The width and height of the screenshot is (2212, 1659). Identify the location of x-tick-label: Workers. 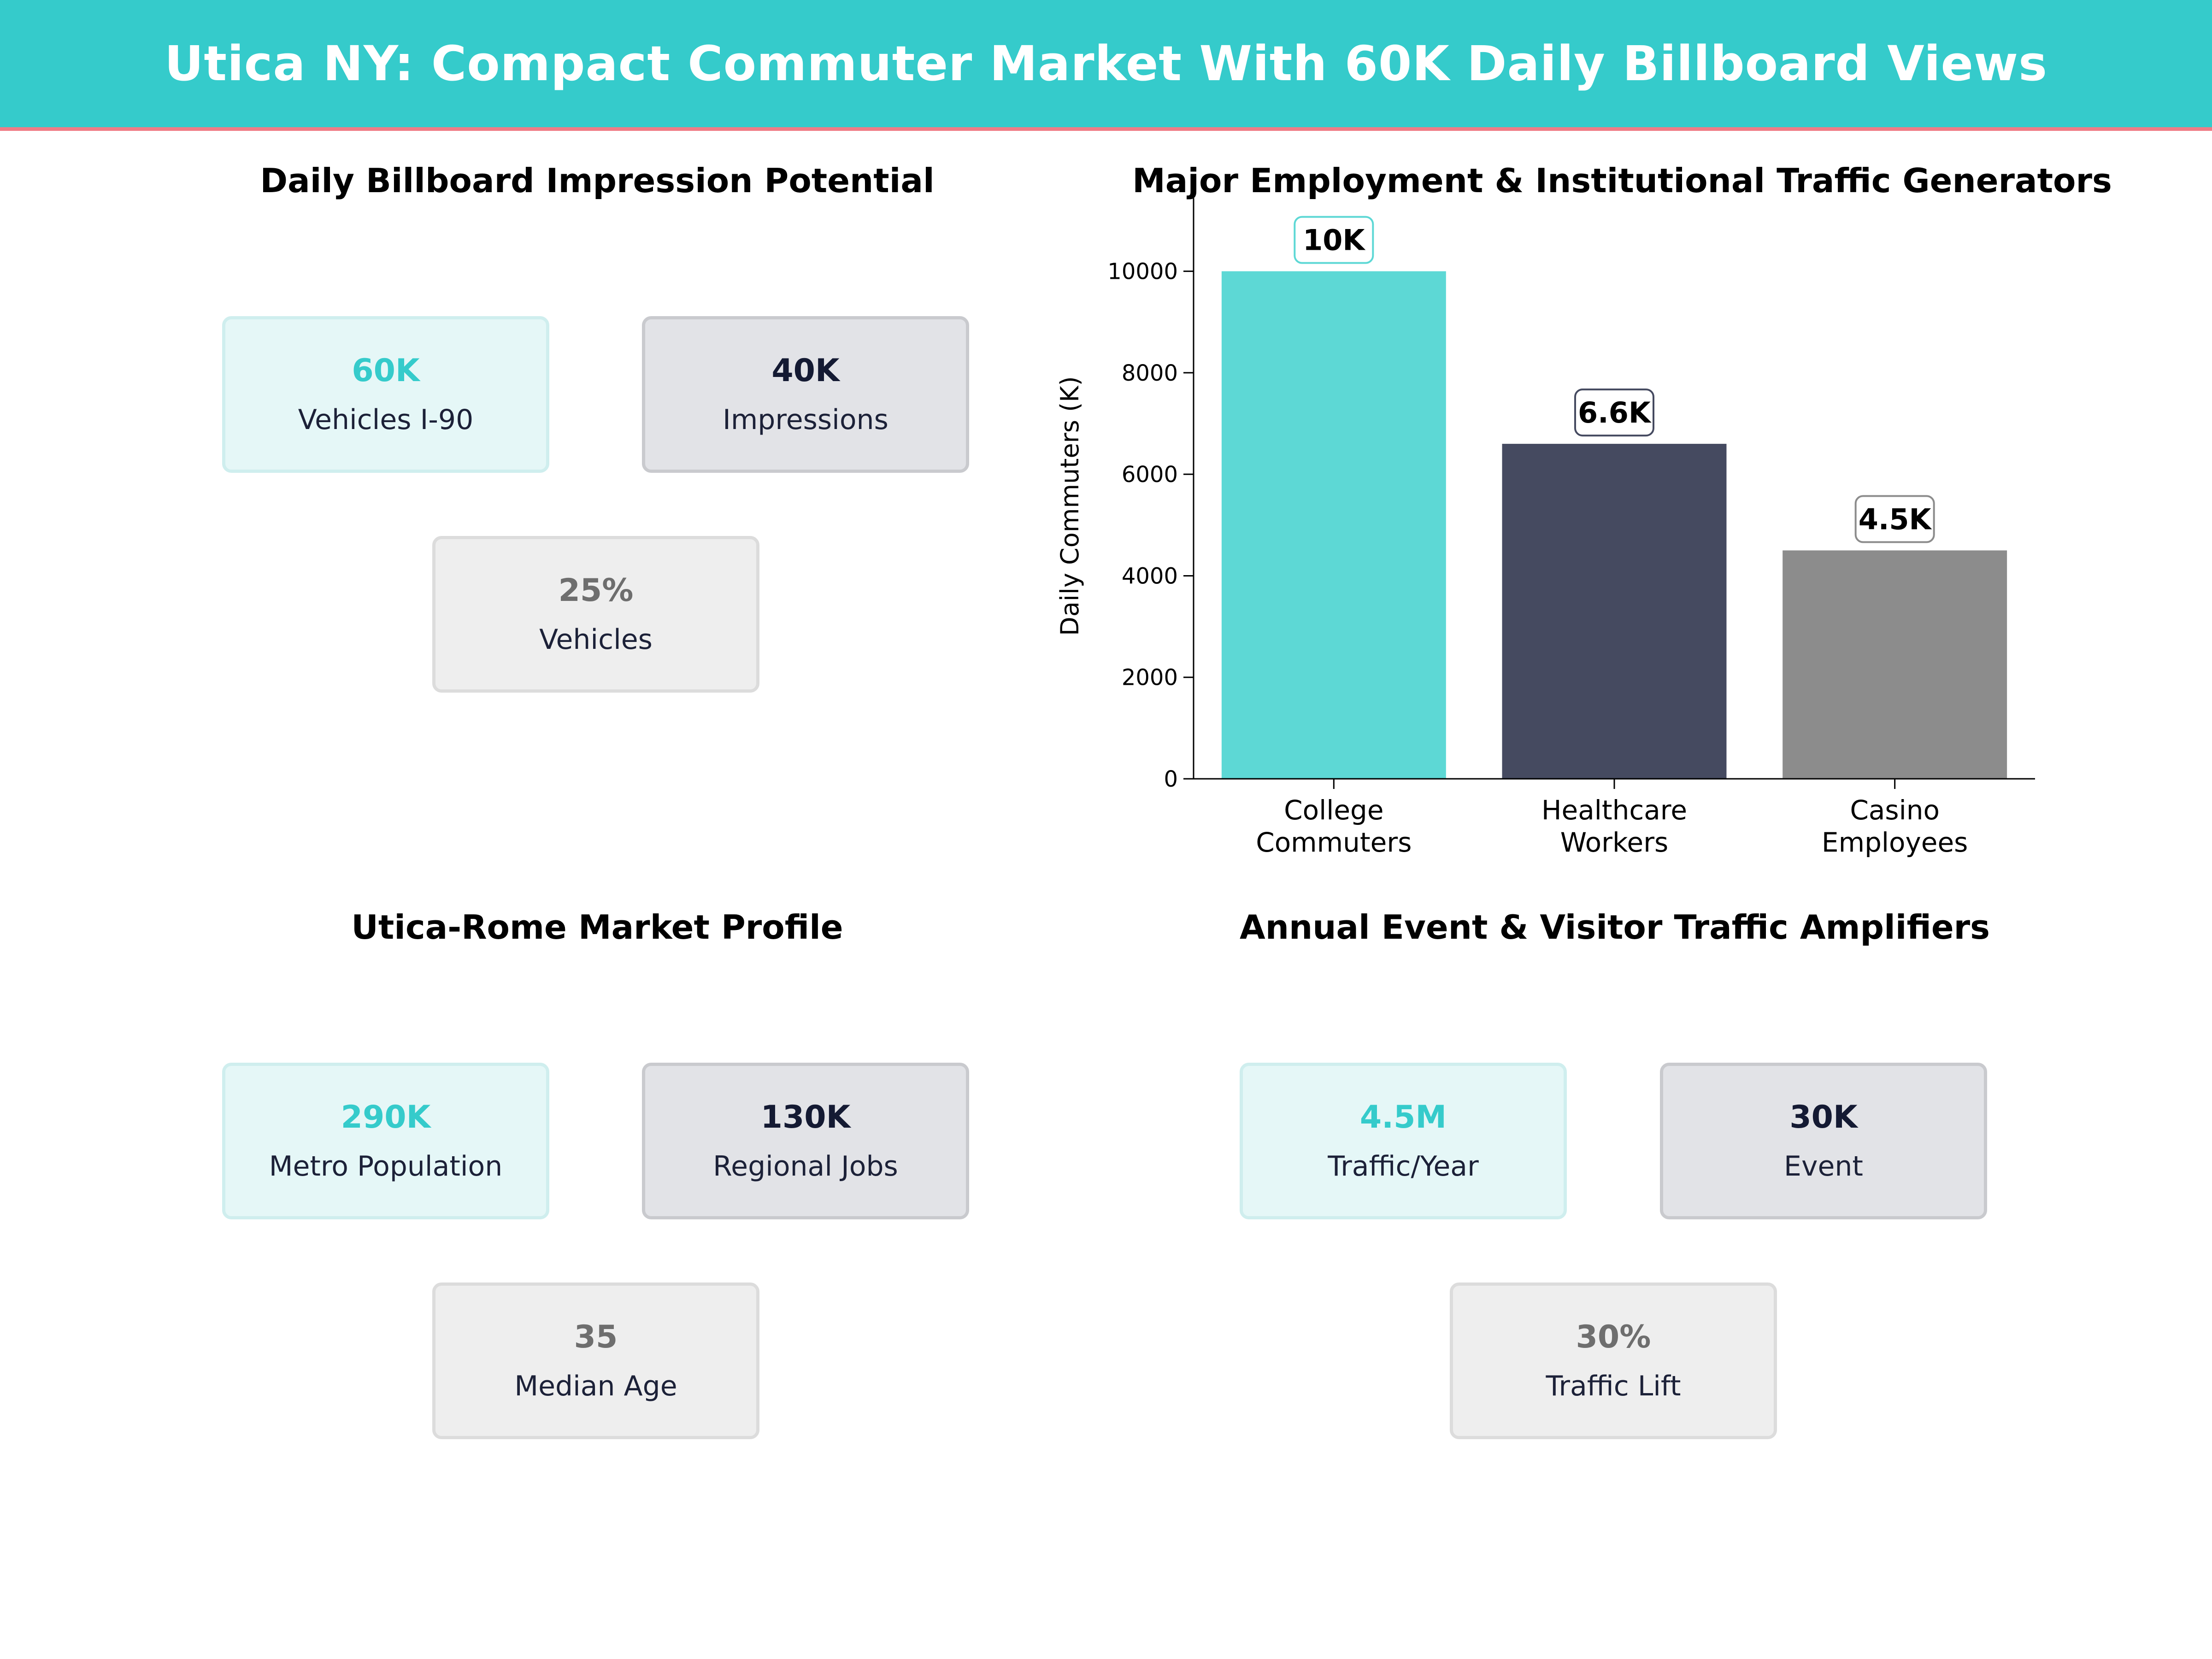
(1614, 842).